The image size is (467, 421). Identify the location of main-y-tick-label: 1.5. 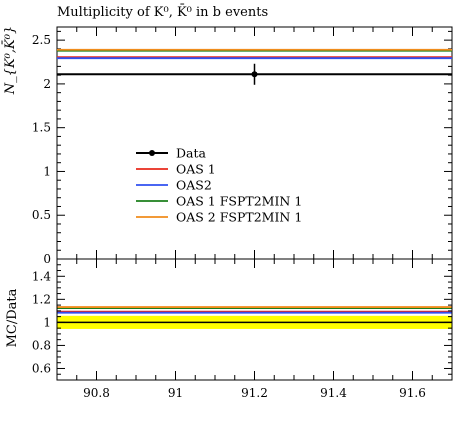
(41, 128).